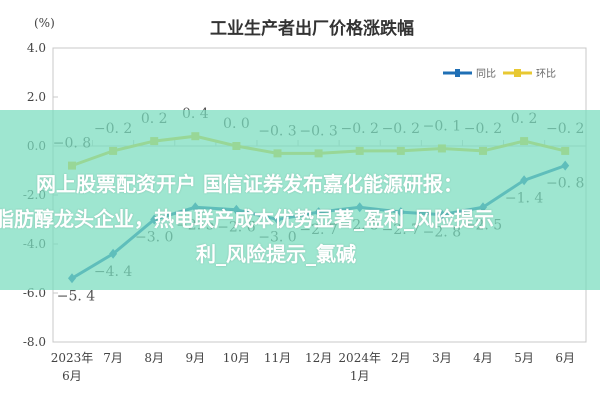  What do you see at coordinates (113, 272) in the screenshot?
I see `data-label-yoy: −4. 4` at bounding box center [113, 272].